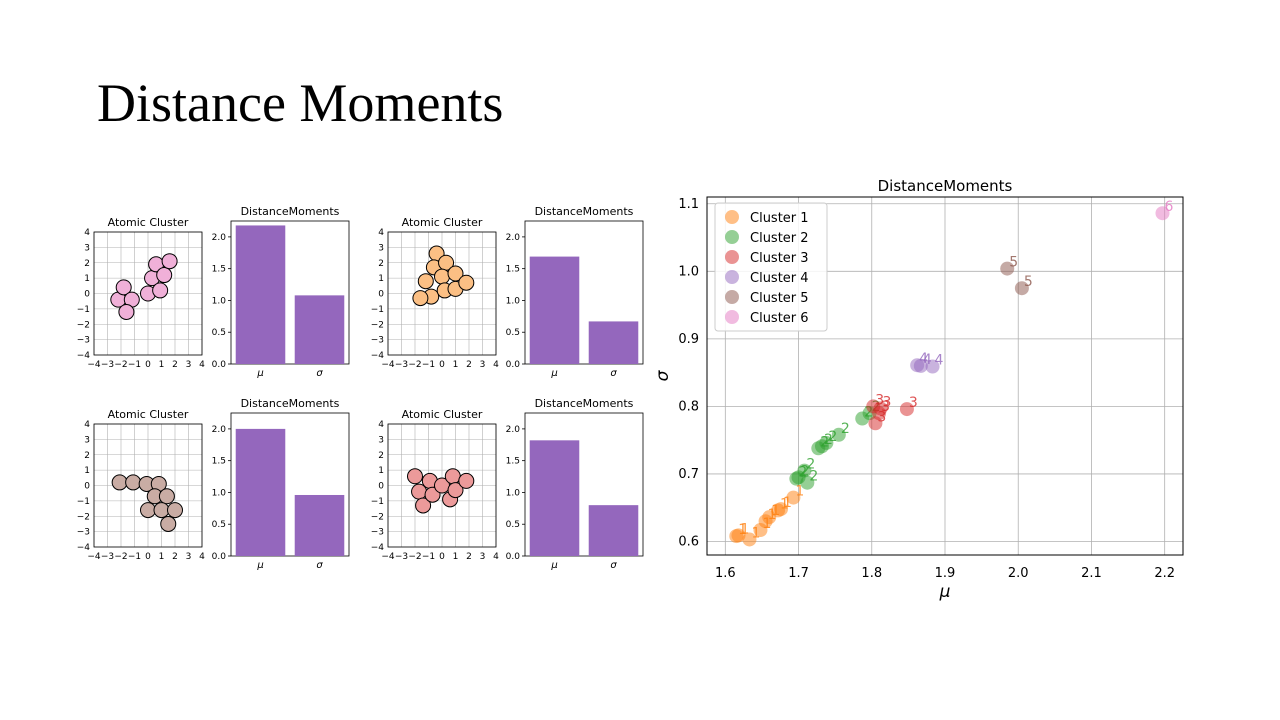  I want to click on y-tick-label: −2, so click(377, 325).